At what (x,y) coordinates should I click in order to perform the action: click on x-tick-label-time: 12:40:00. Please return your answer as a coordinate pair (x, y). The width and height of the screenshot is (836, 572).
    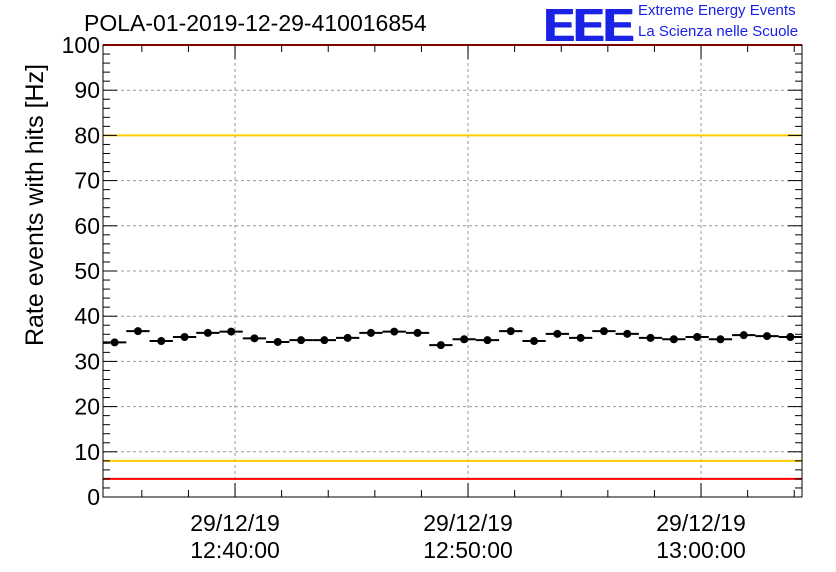
    Looking at the image, I should click on (235, 550).